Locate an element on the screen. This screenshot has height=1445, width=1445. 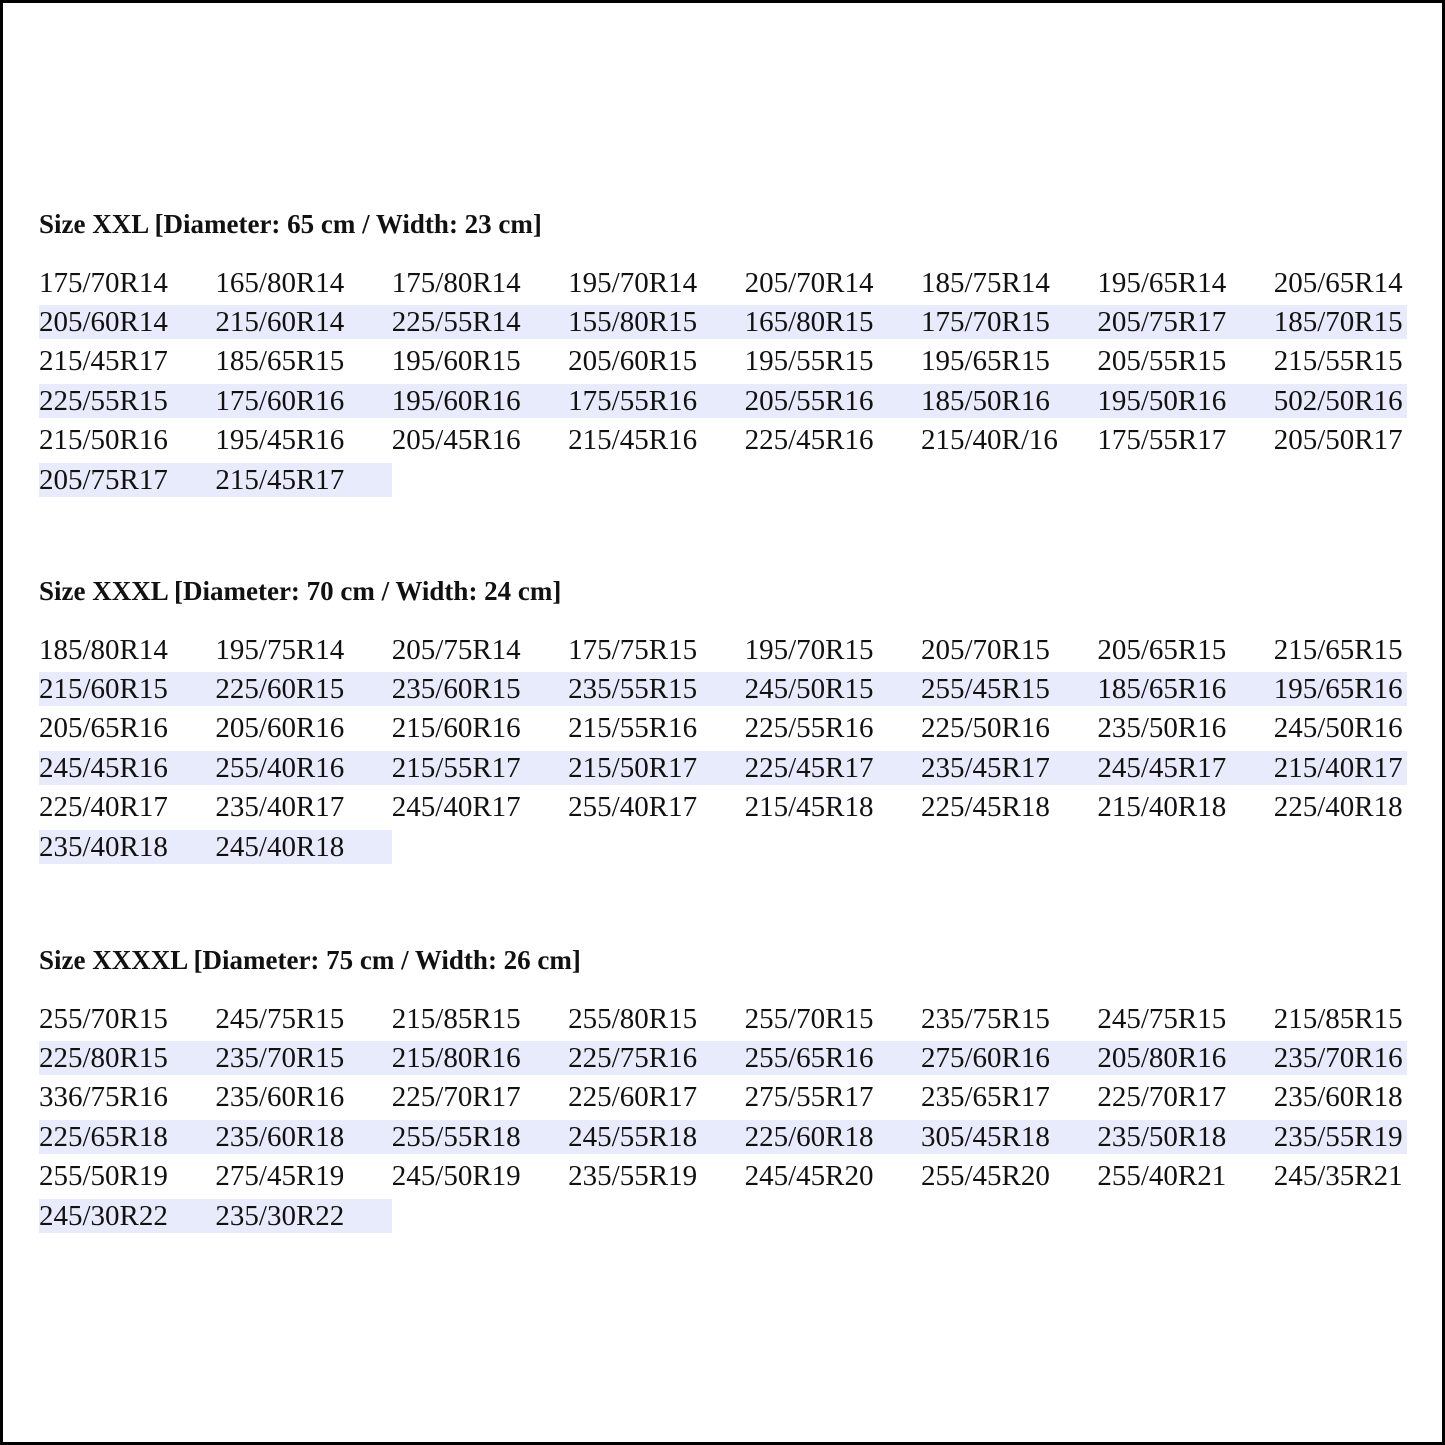
tire-size-cell: 255/65R16 is located at coordinates (832, 1058).